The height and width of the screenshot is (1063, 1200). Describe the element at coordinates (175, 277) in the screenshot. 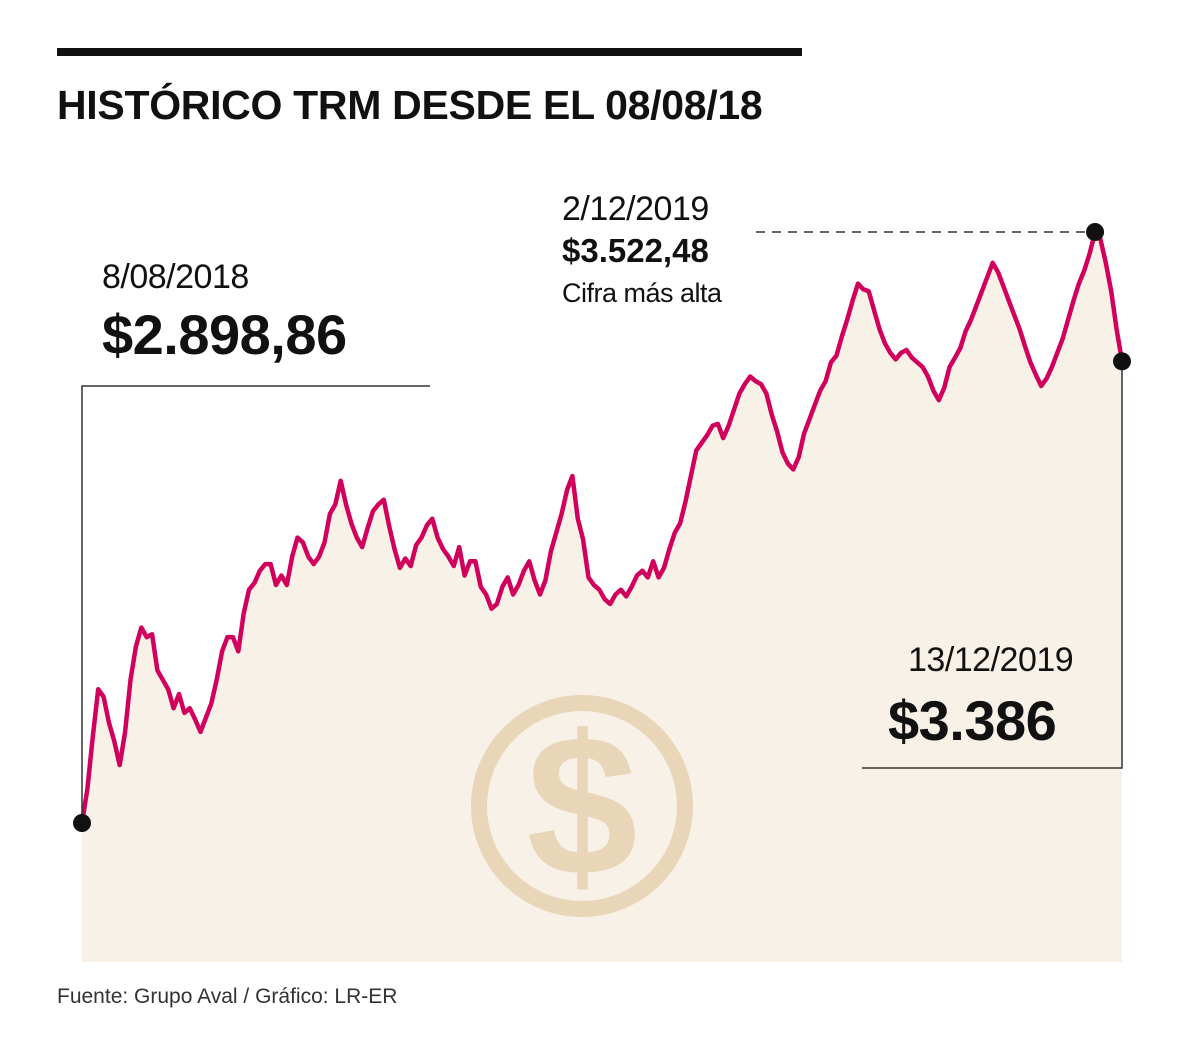

I see `start-date-label: 8/08/2018` at that location.